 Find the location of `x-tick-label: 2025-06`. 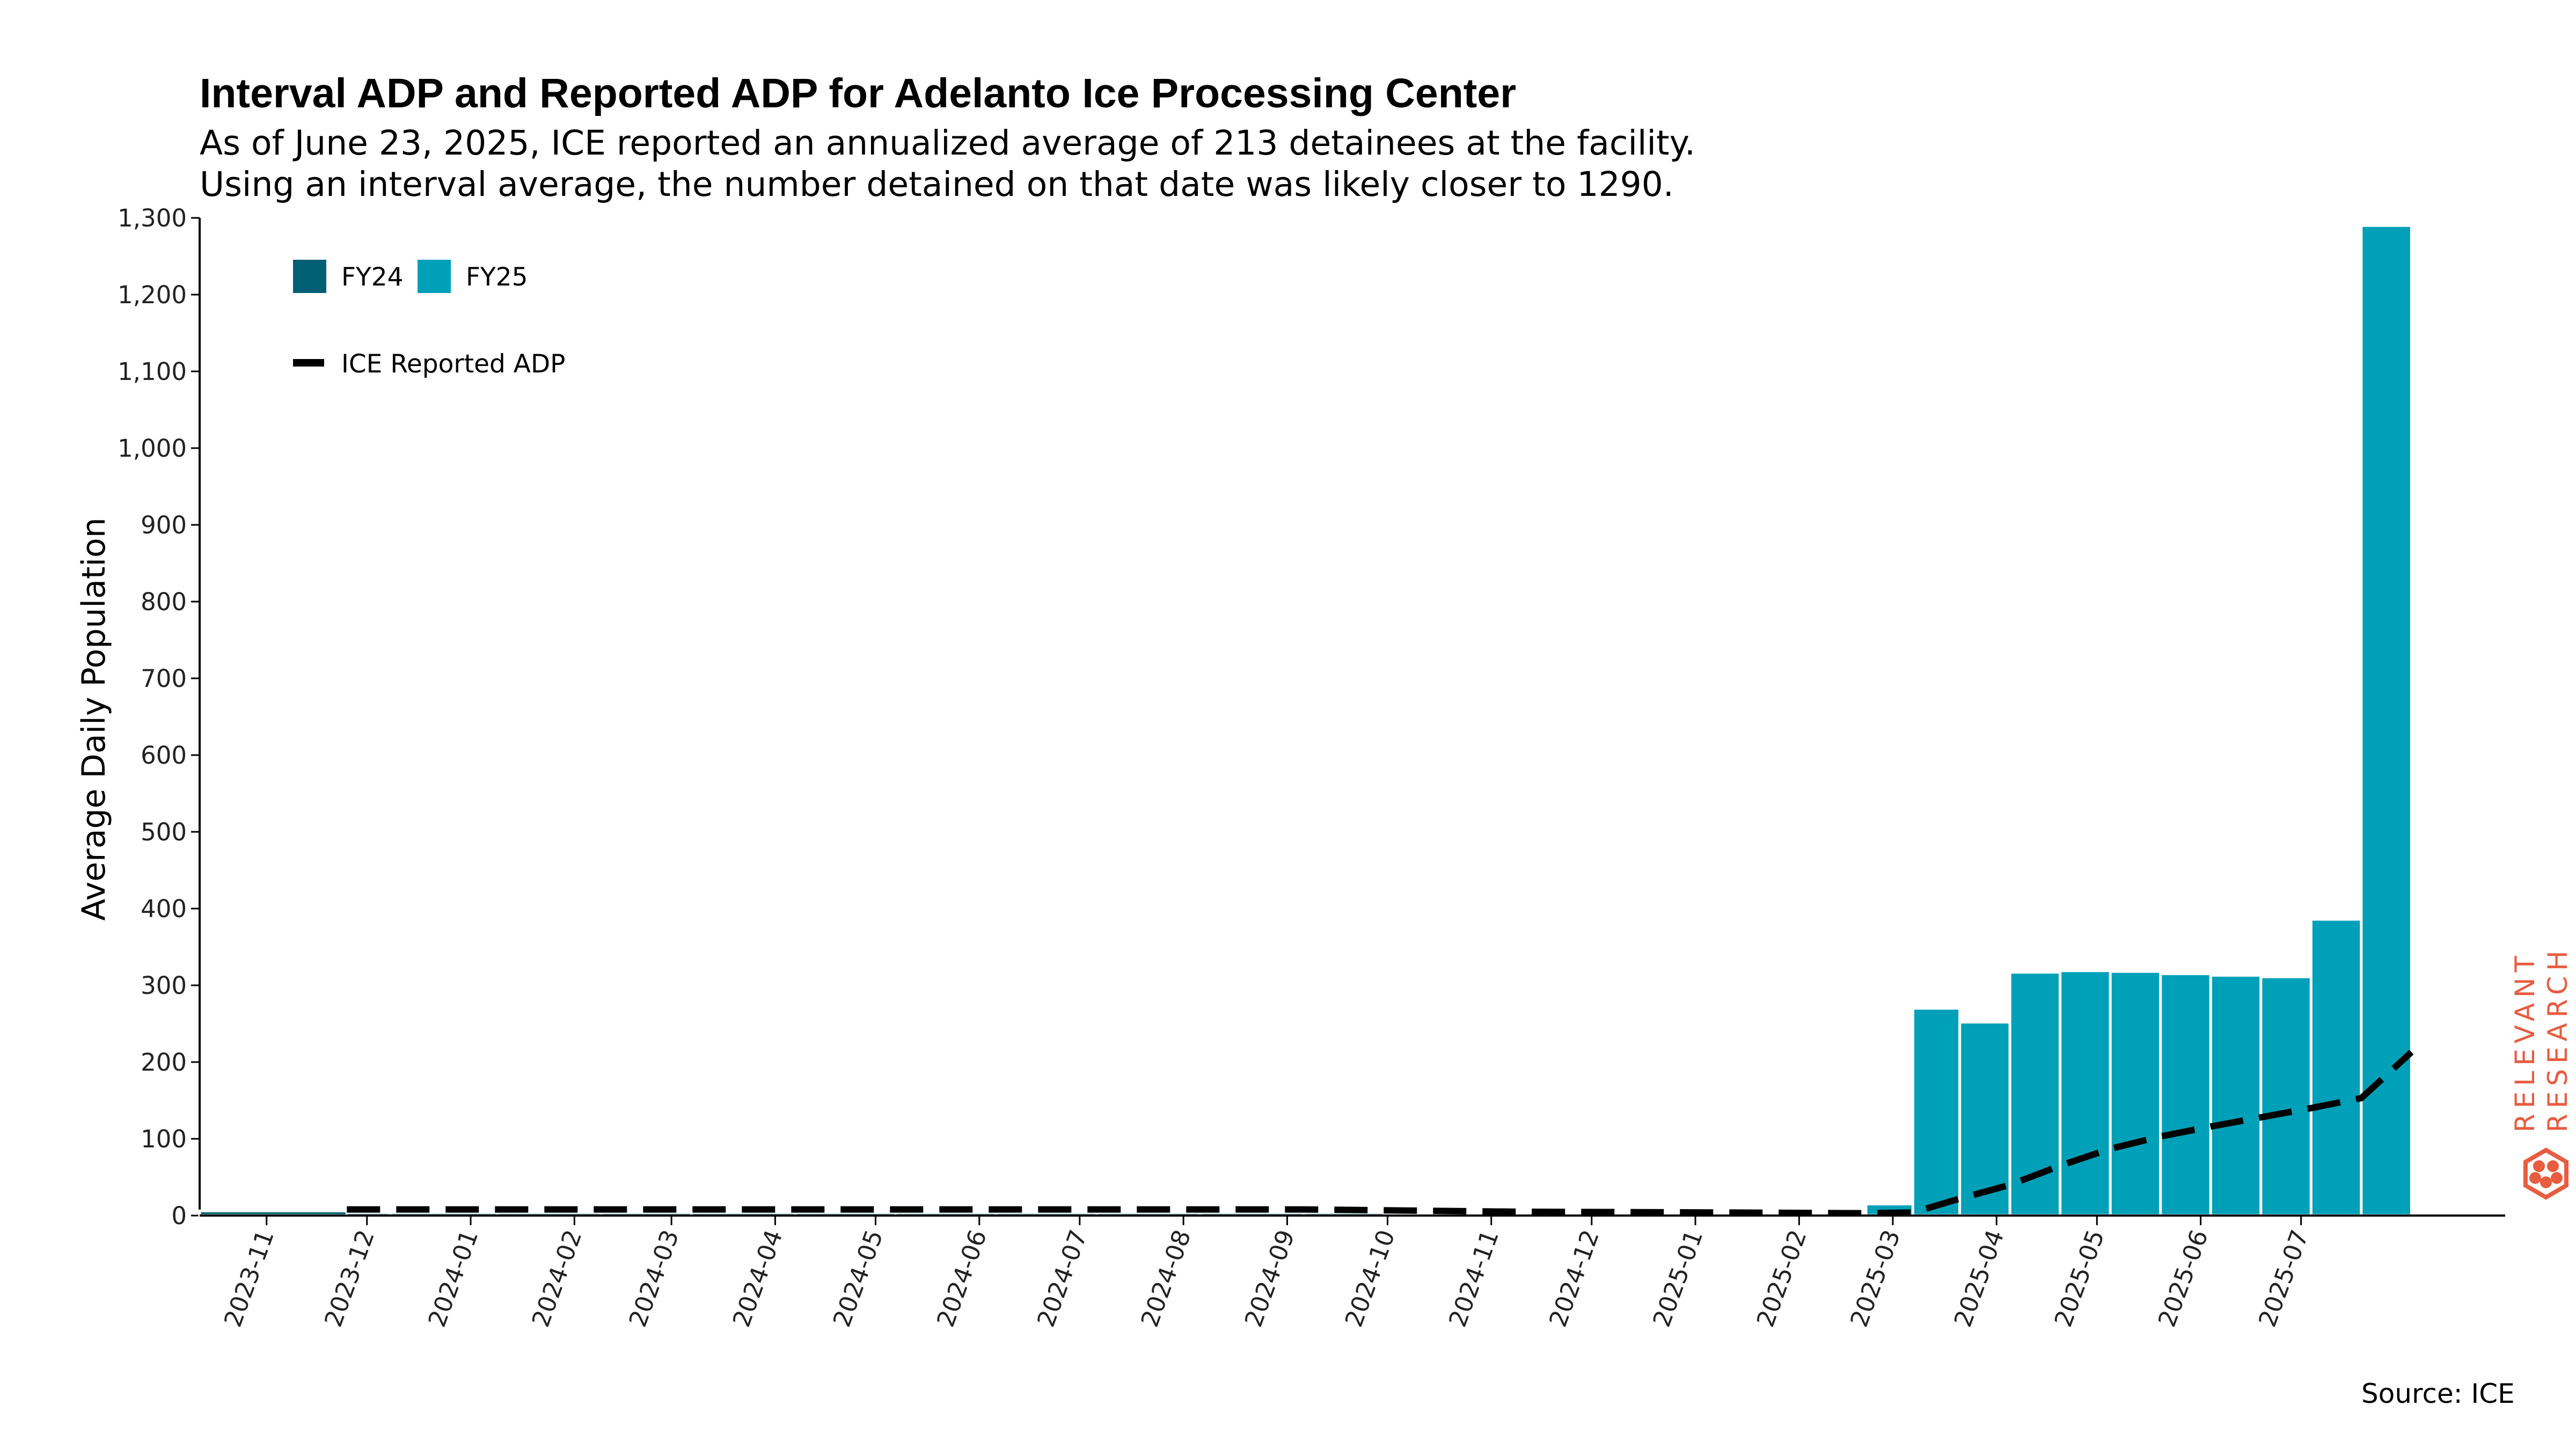

x-tick-label: 2025-06 is located at coordinates (2183, 1278).